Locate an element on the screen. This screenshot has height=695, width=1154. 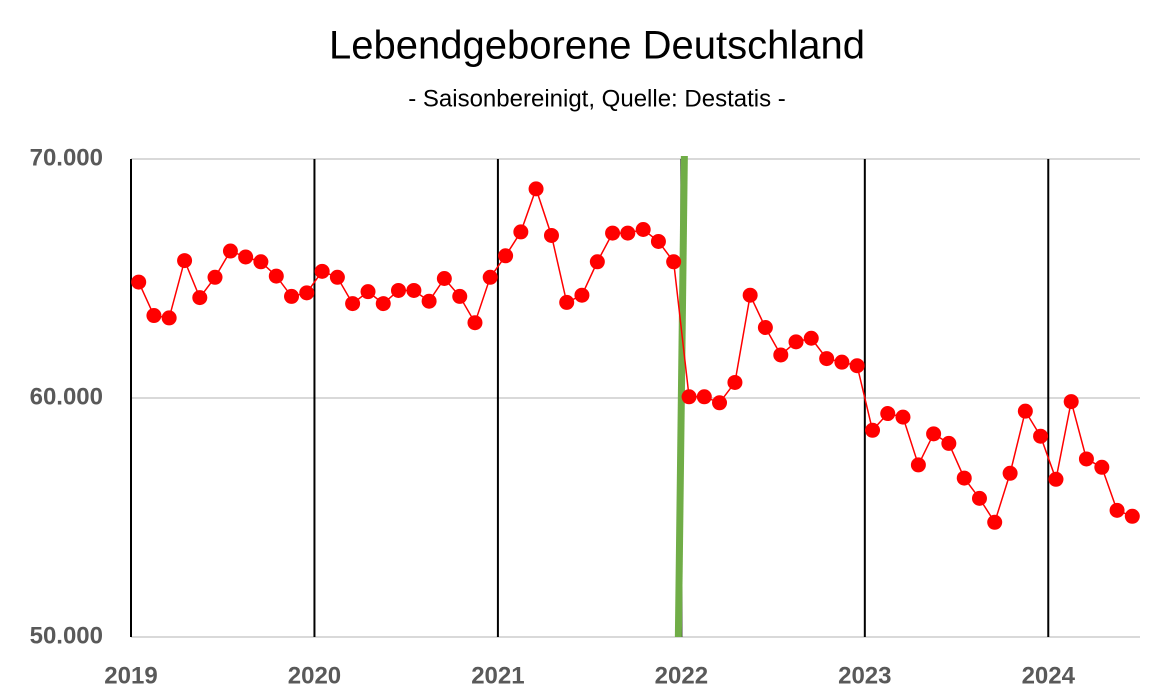
y-tick-label: 50.000 is located at coordinates (66, 635).